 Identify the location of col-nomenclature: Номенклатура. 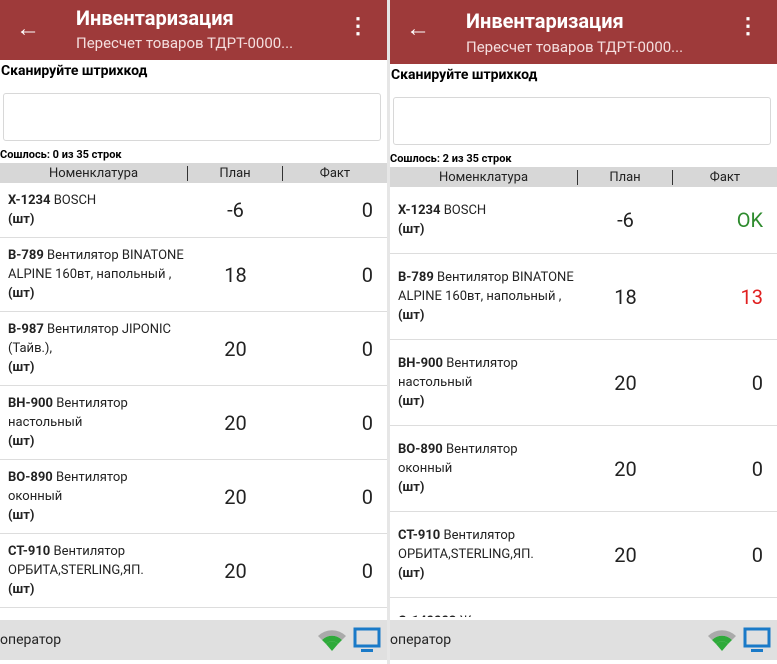
(94, 173).